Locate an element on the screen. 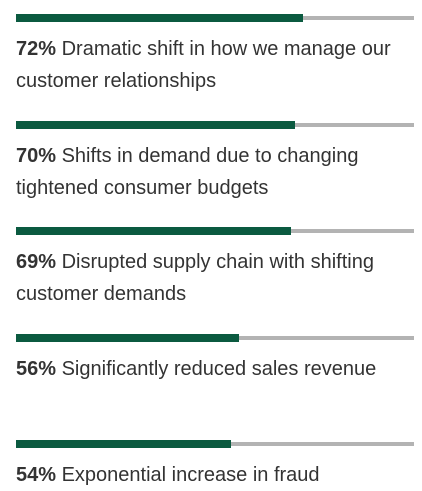 Image resolution: width=422 pixels, height=491 pixels. bar-label: 54% Exponential increase in fraud is located at coordinates (216, 475).